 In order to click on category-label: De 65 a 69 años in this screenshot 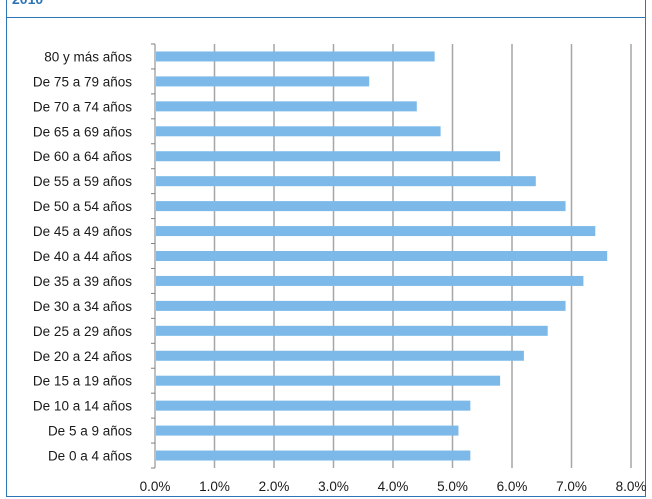, I will do `click(82, 131)`.